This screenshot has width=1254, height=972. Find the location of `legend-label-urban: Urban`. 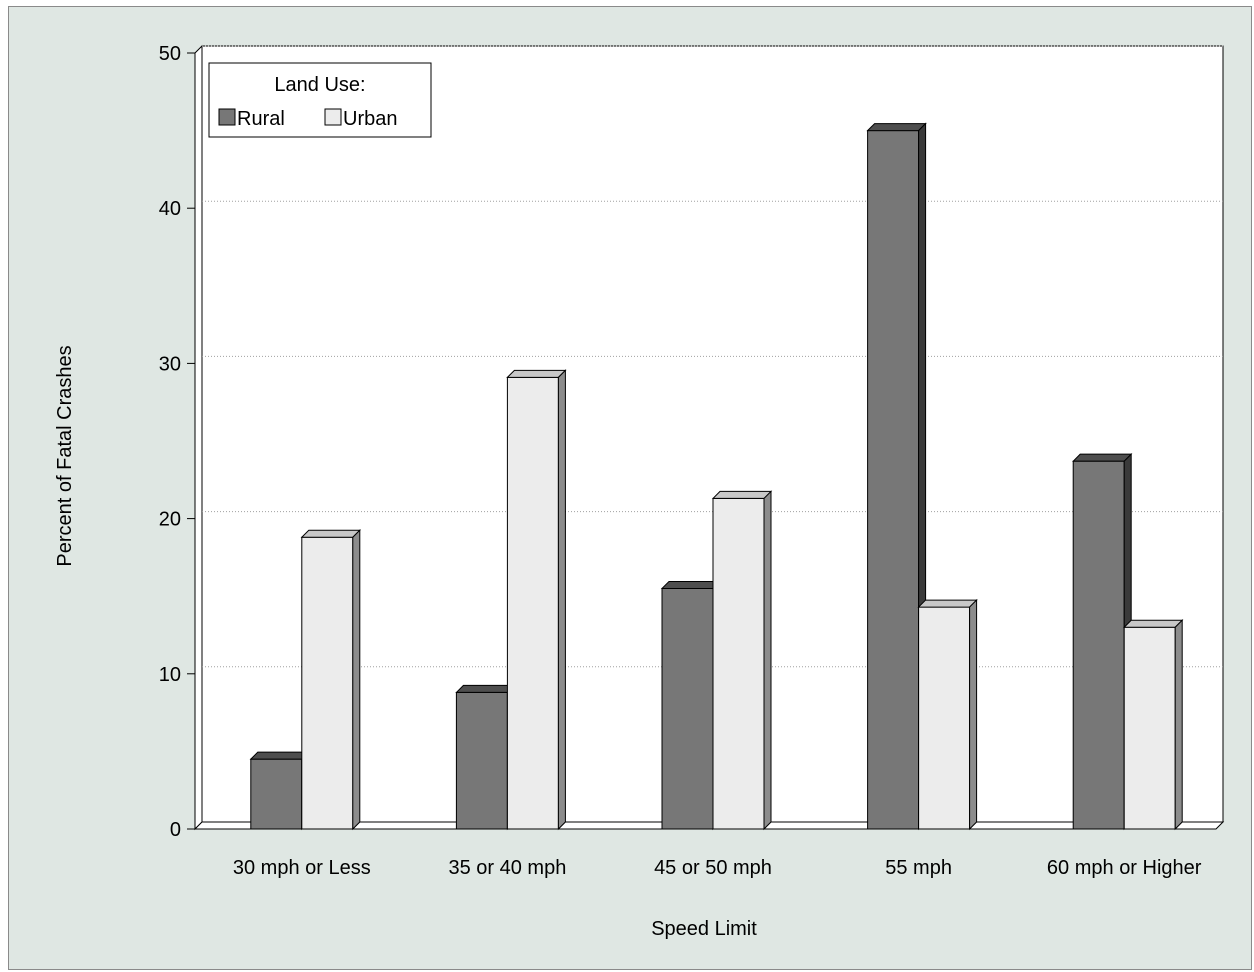

legend-label-urban: Urban is located at coordinates (370, 119).